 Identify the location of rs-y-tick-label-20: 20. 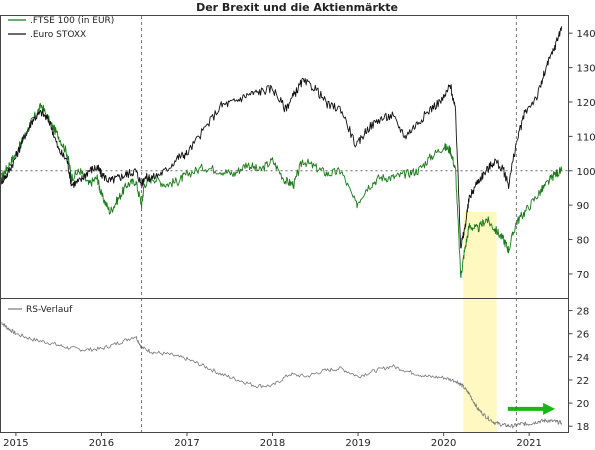
(583, 404).